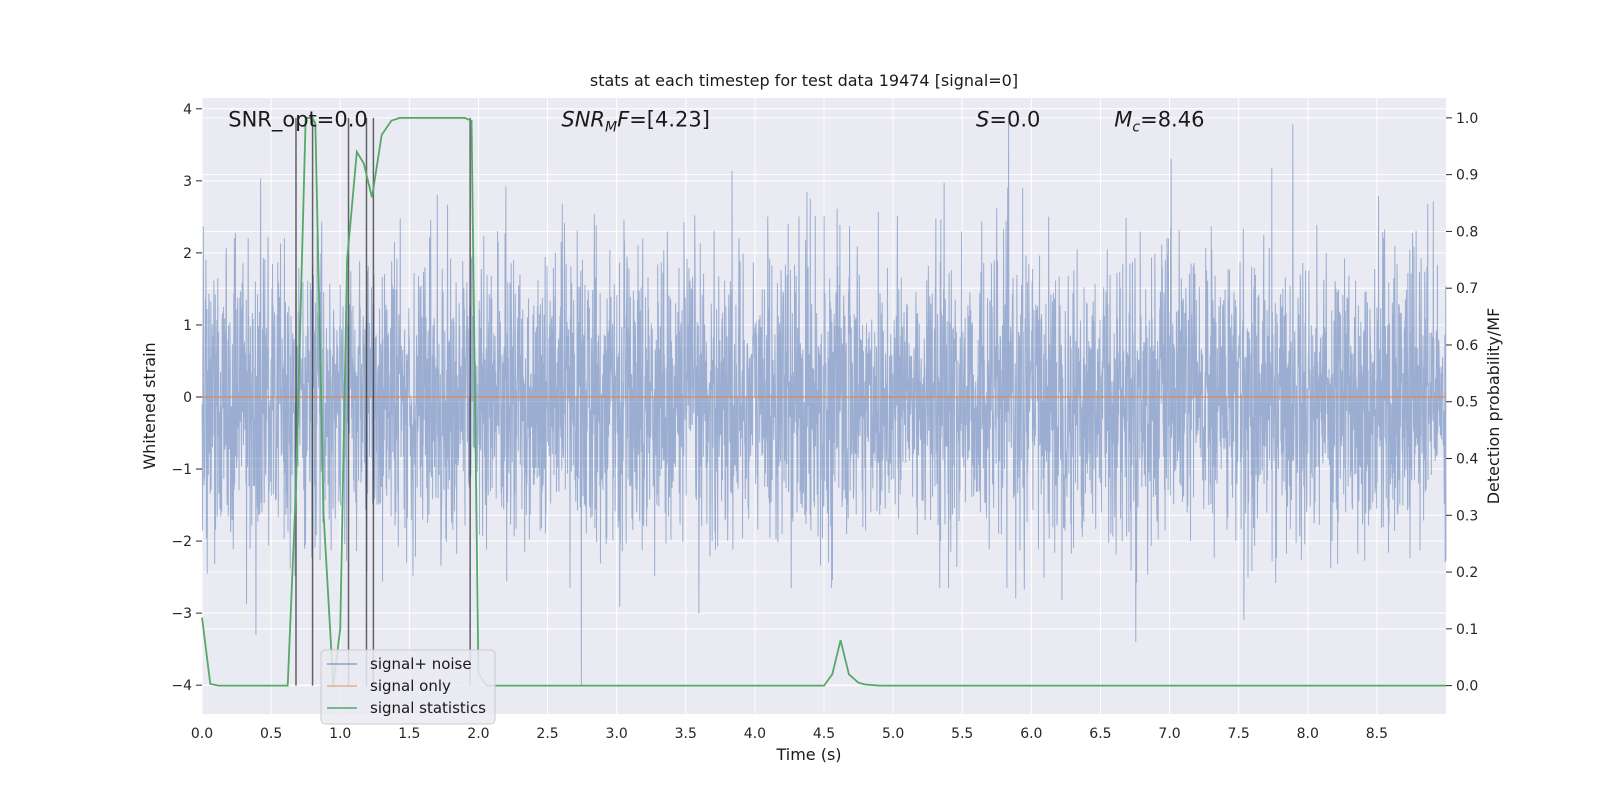 The image size is (1600, 804). I want to click on annotation-s: S=0.0, so click(1008, 120).